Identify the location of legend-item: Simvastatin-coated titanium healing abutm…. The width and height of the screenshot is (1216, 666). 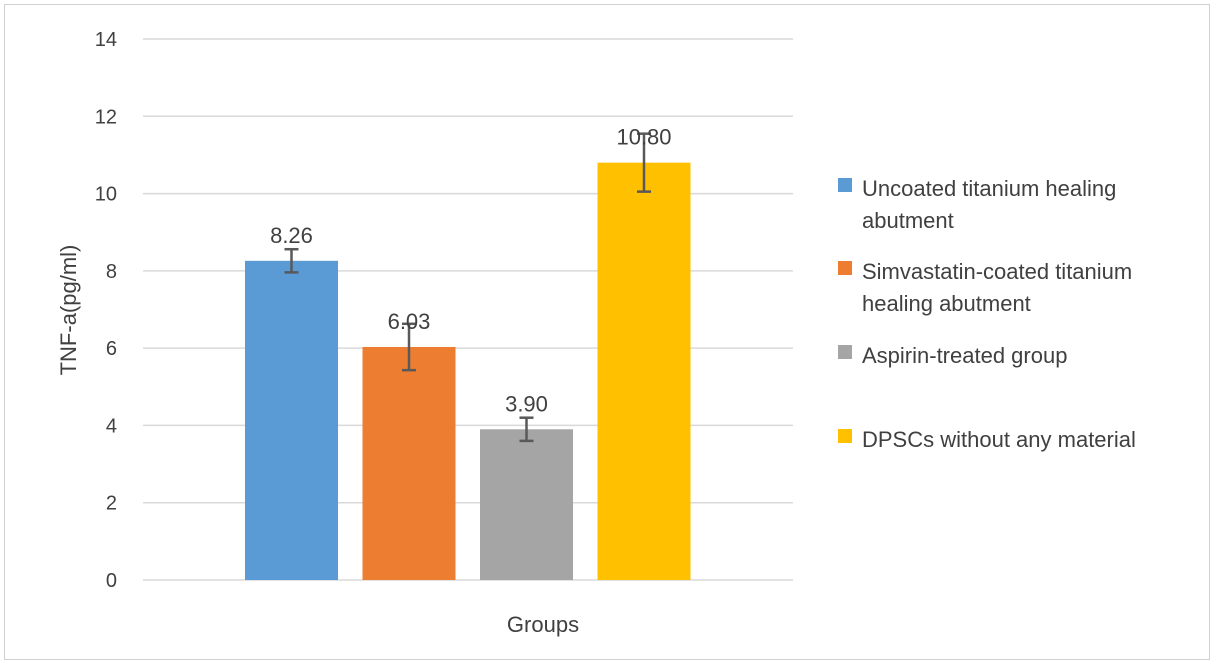
(985, 287).